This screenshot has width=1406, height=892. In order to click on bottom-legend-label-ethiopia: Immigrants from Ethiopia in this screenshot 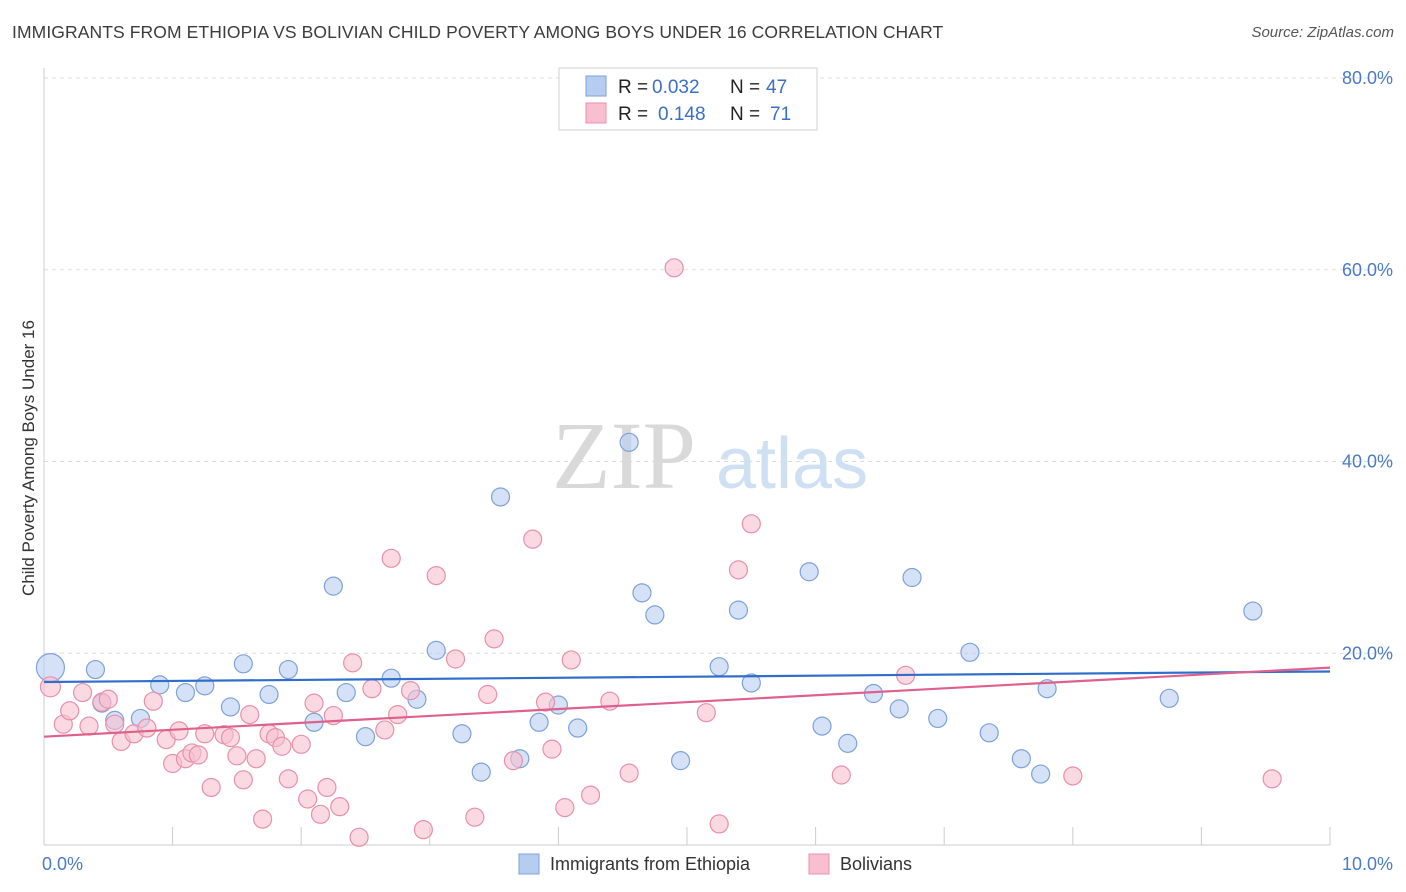, I will do `click(650, 864)`.